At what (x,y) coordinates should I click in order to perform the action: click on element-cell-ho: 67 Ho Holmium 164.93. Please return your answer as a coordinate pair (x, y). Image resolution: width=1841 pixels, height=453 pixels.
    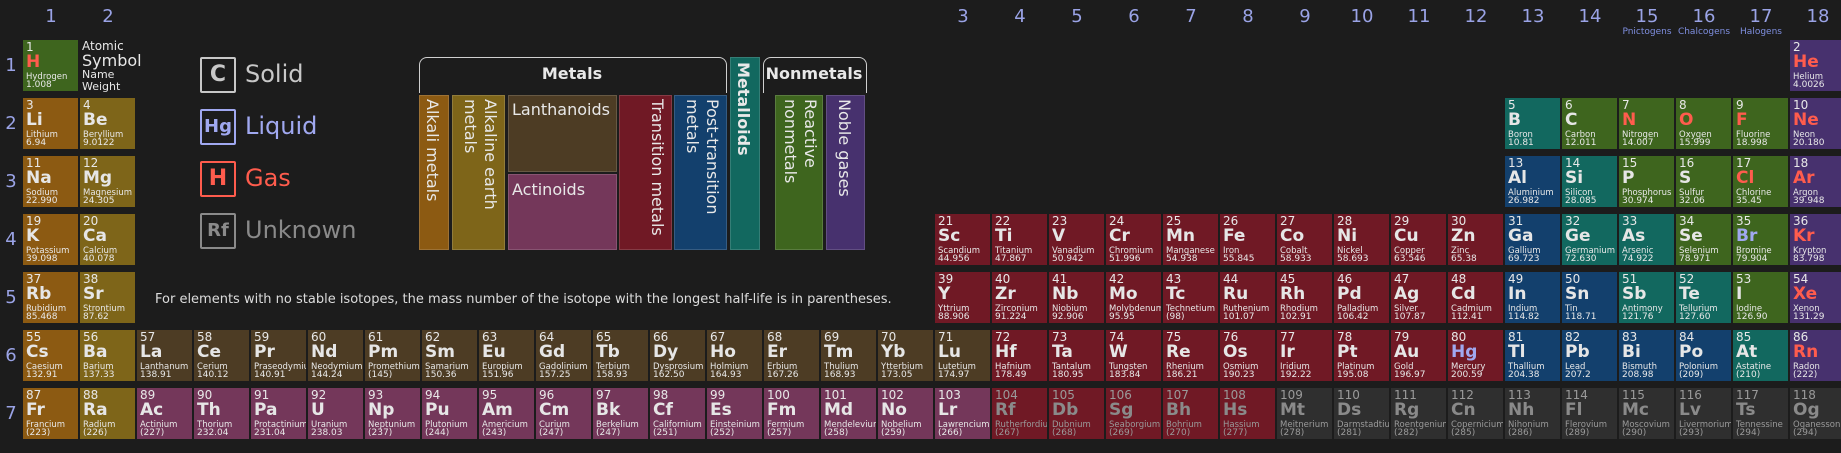
    Looking at the image, I should click on (734, 355).